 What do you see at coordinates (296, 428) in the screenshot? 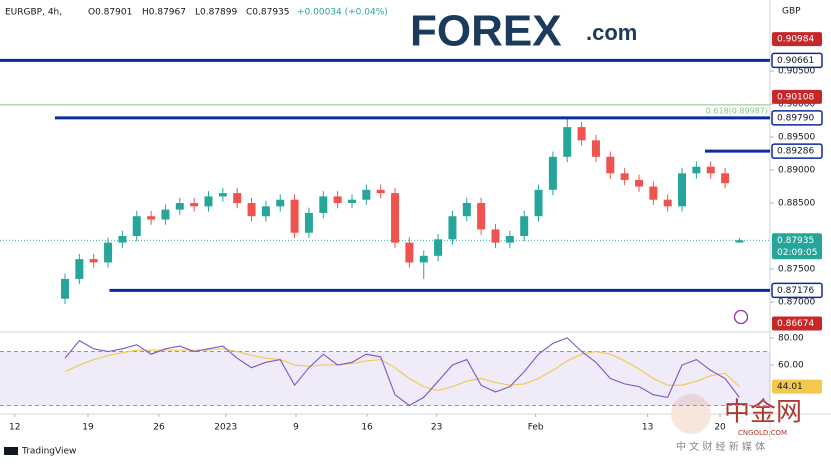
I see `x-tick-label: 9` at bounding box center [296, 428].